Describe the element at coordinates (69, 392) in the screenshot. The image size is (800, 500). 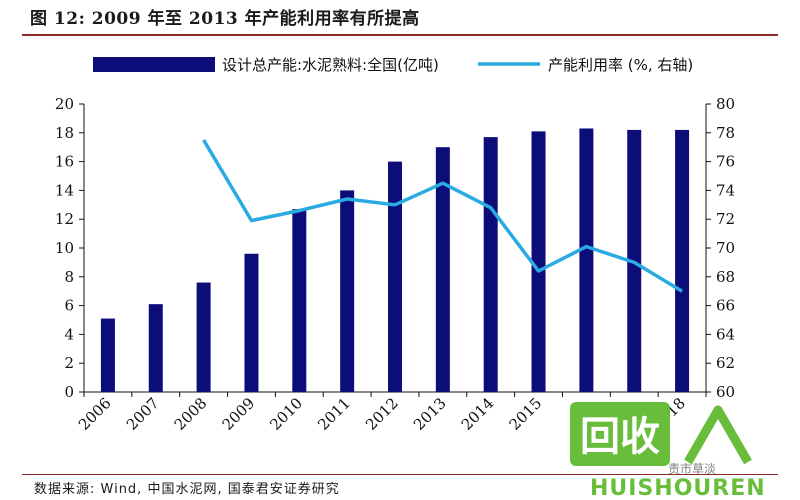
I see `y-left-tick-label: 0` at that location.